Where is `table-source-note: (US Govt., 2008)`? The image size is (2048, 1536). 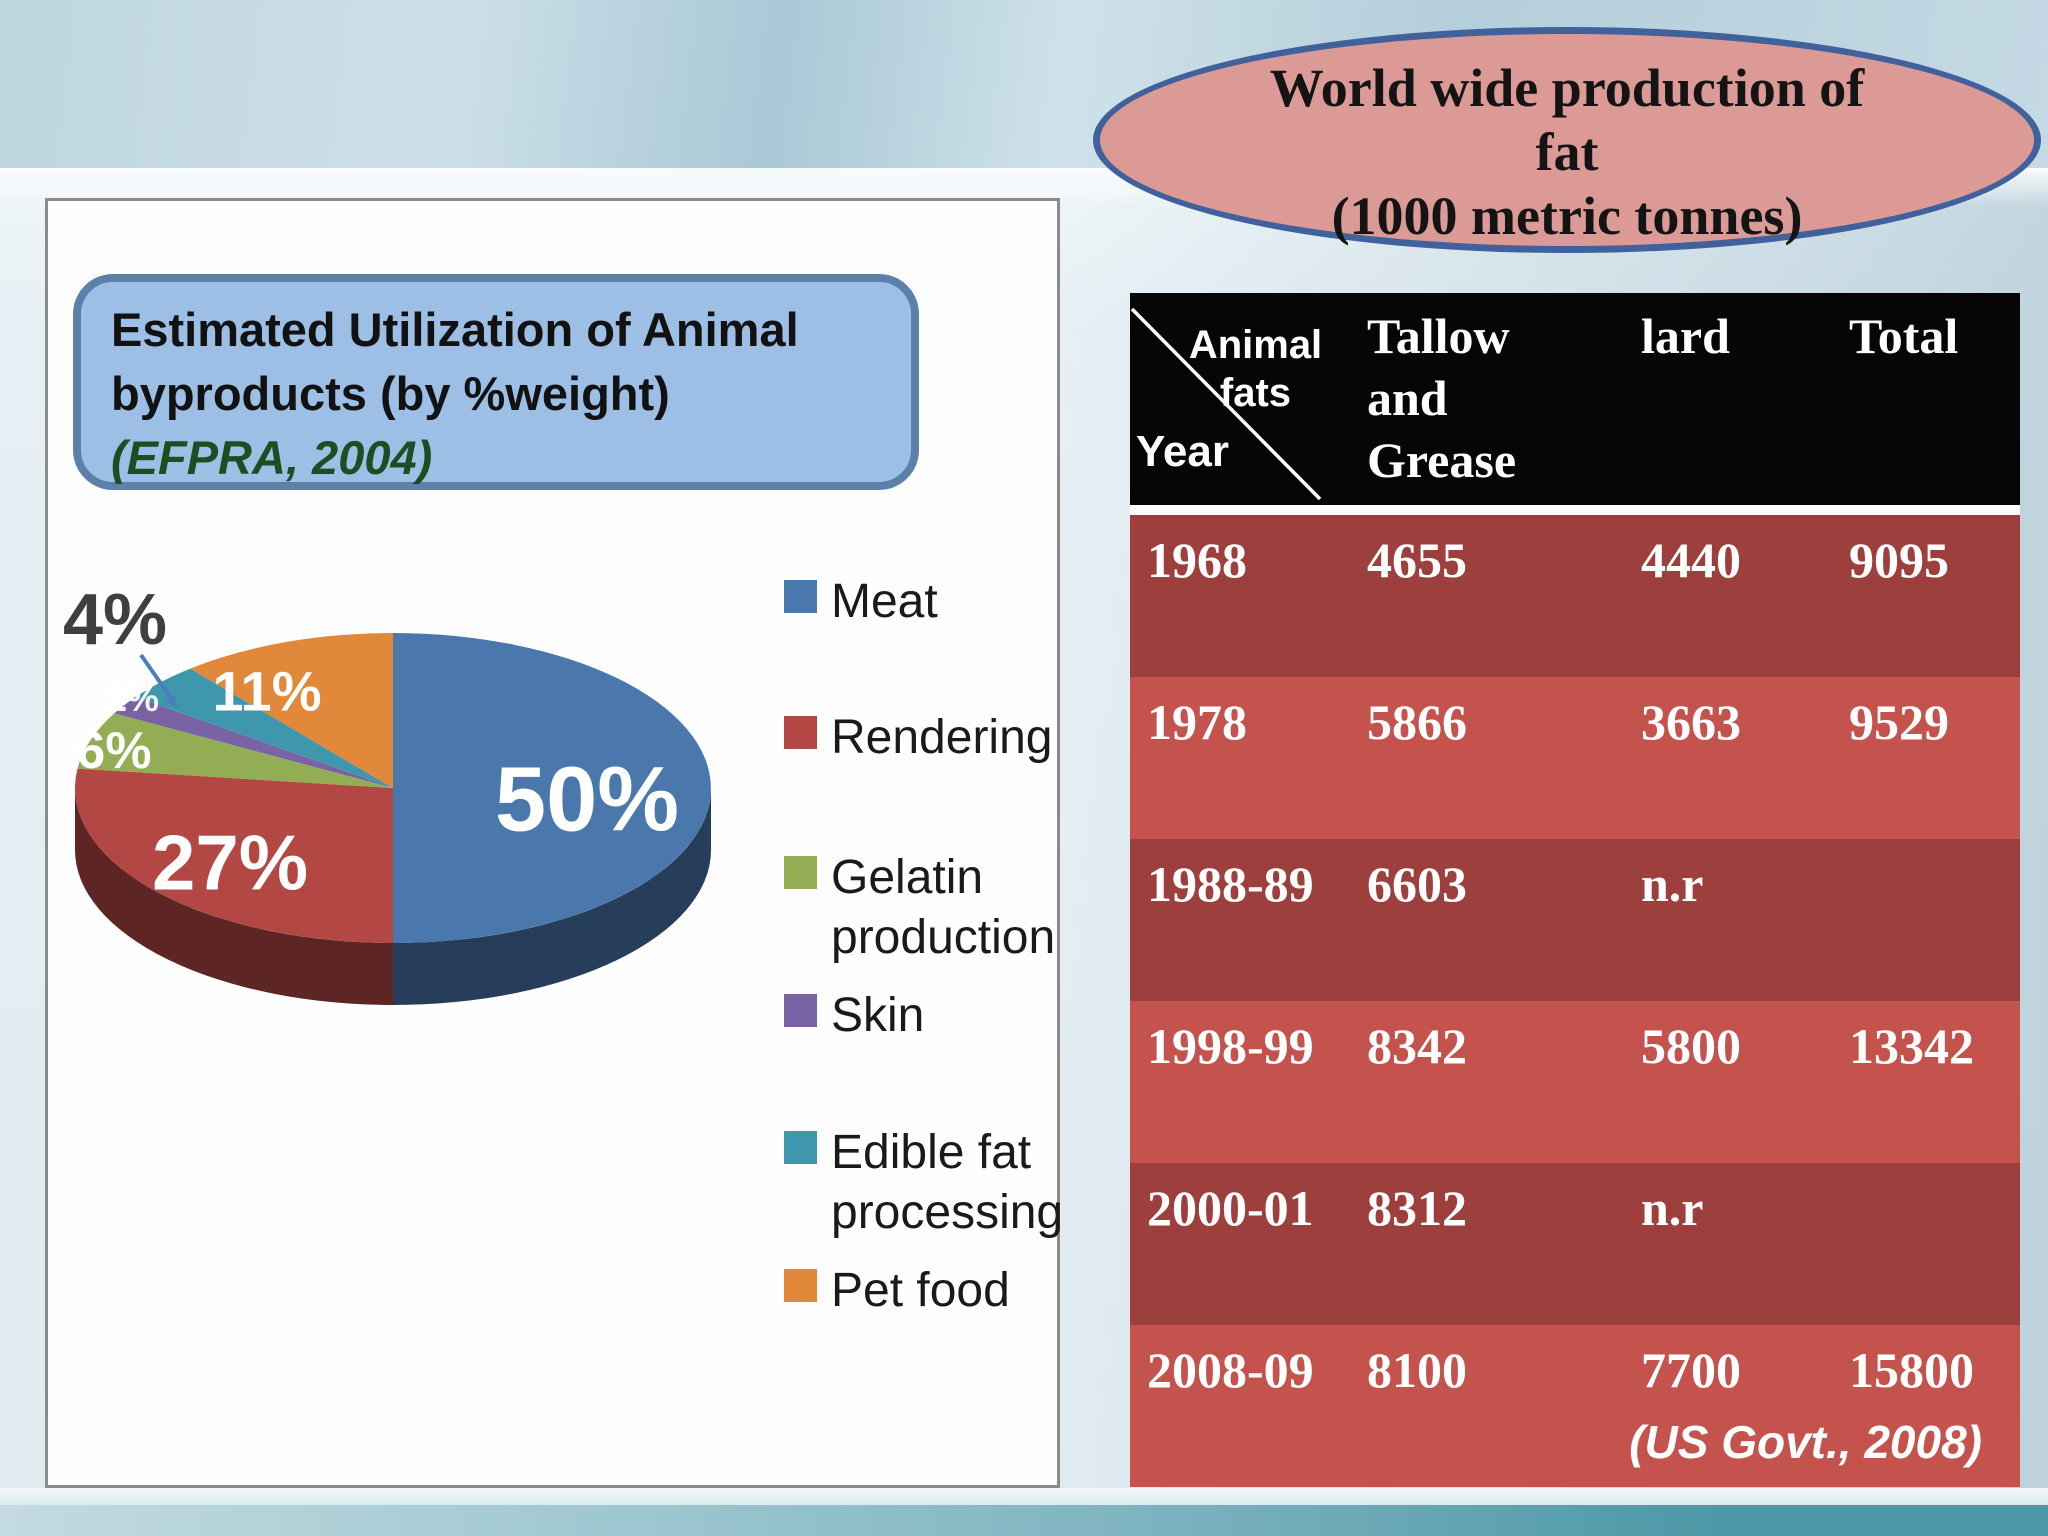
table-source-note: (US Govt., 2008) is located at coordinates (1805, 1442).